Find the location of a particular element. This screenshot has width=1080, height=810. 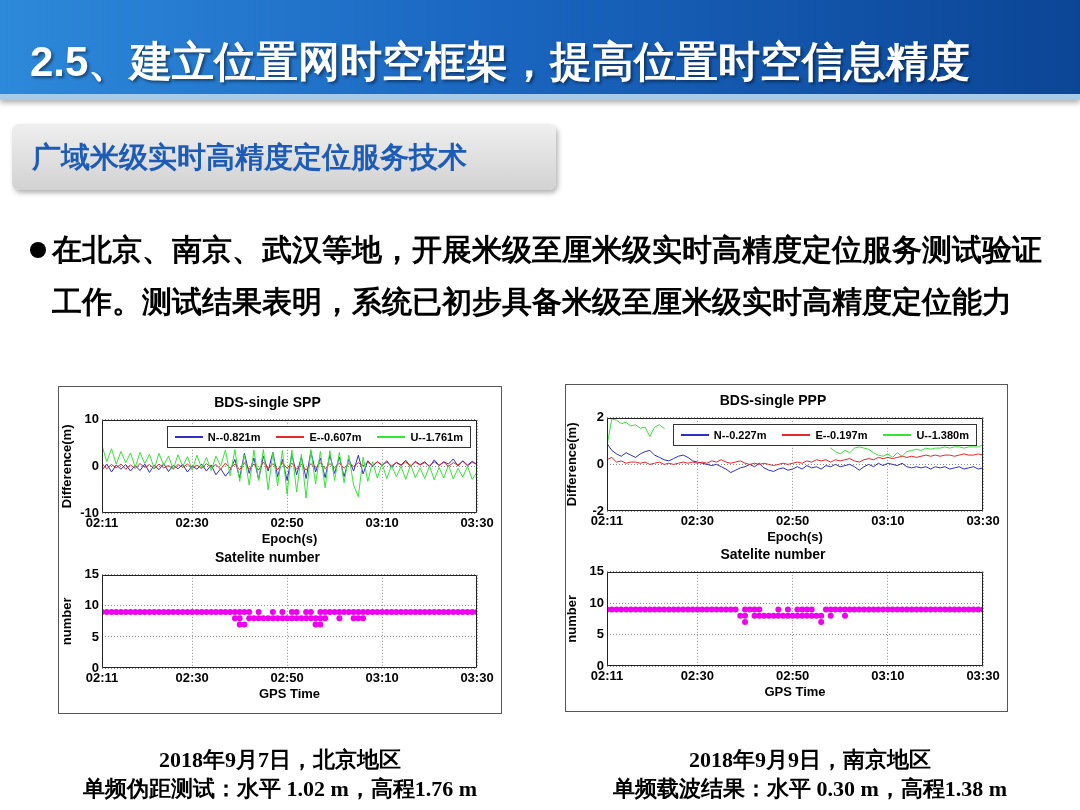

text: 2018年9月9日，南京地区 is located at coordinates (810, 759).